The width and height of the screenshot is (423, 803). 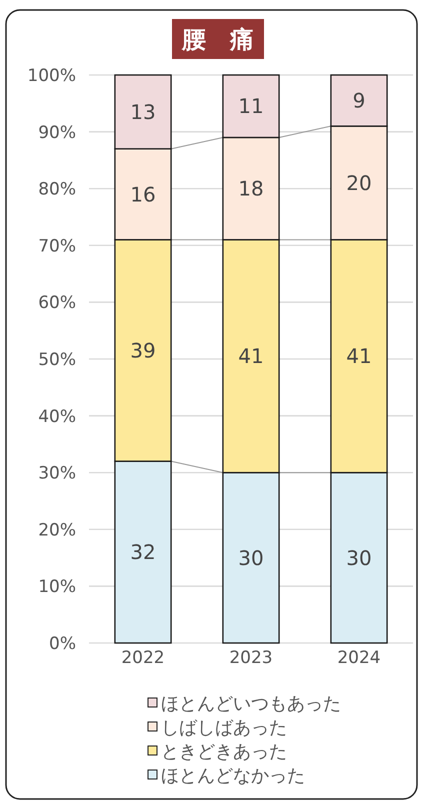 I want to click on data-label: 18, so click(x=251, y=188).